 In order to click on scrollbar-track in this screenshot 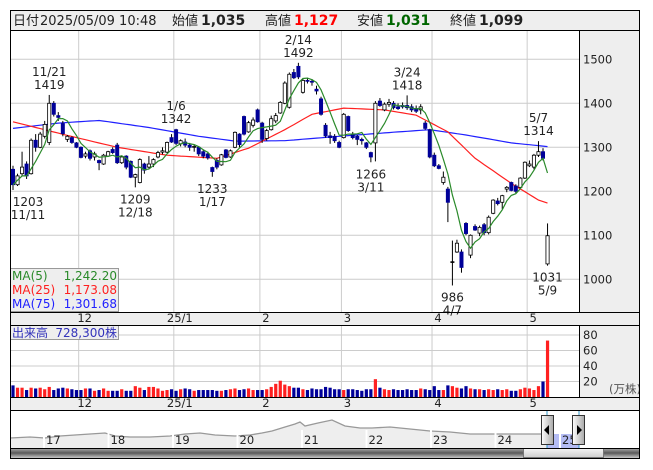, I will do `click(325, 453)`.